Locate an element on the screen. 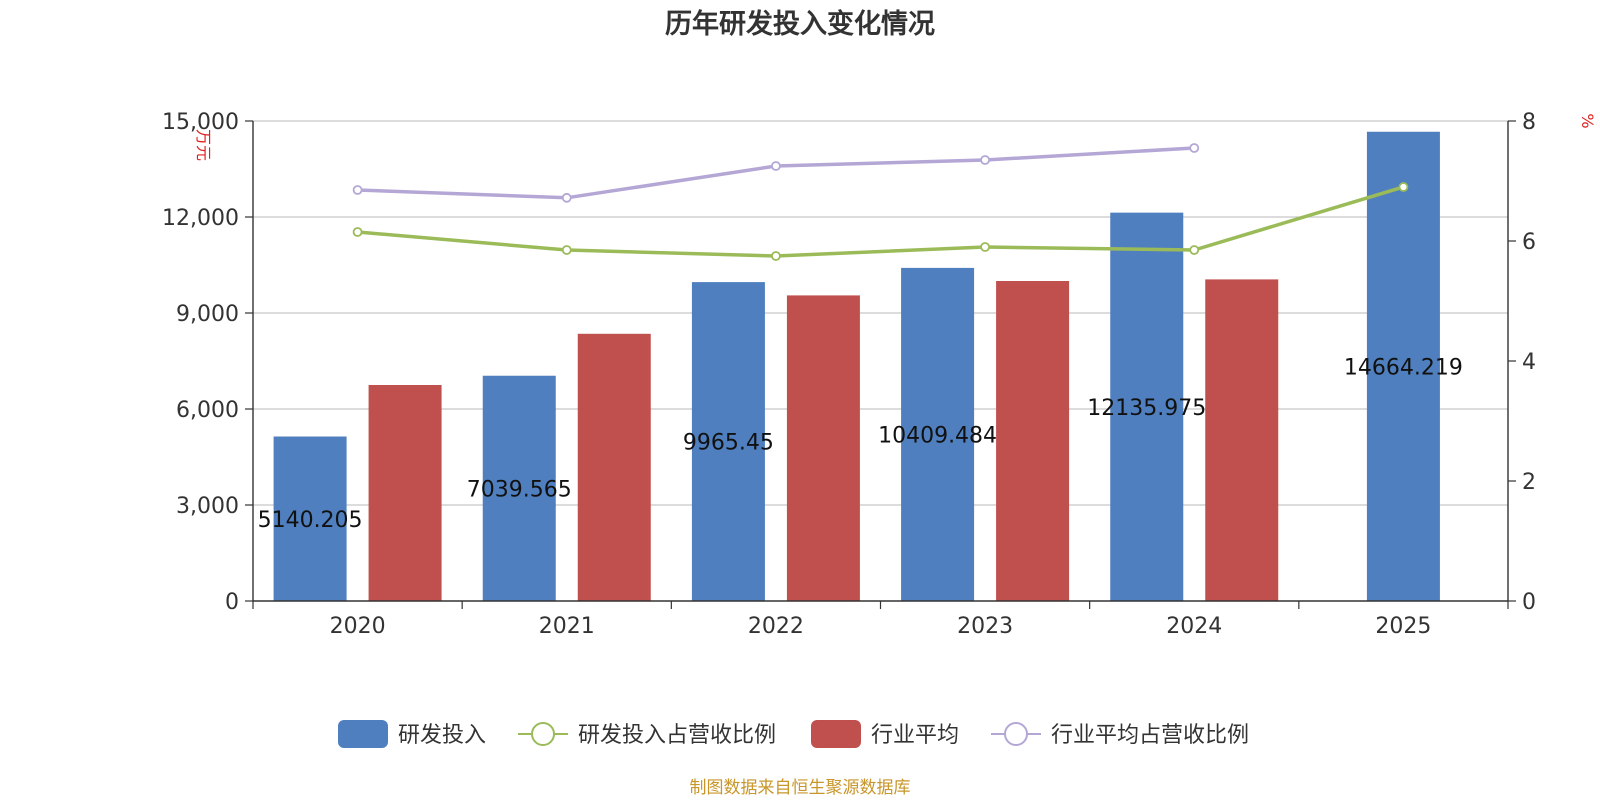 Image resolution: width=1600 pixels, height=800 pixels. bar-value-label: 12135.975 is located at coordinates (1146, 408).